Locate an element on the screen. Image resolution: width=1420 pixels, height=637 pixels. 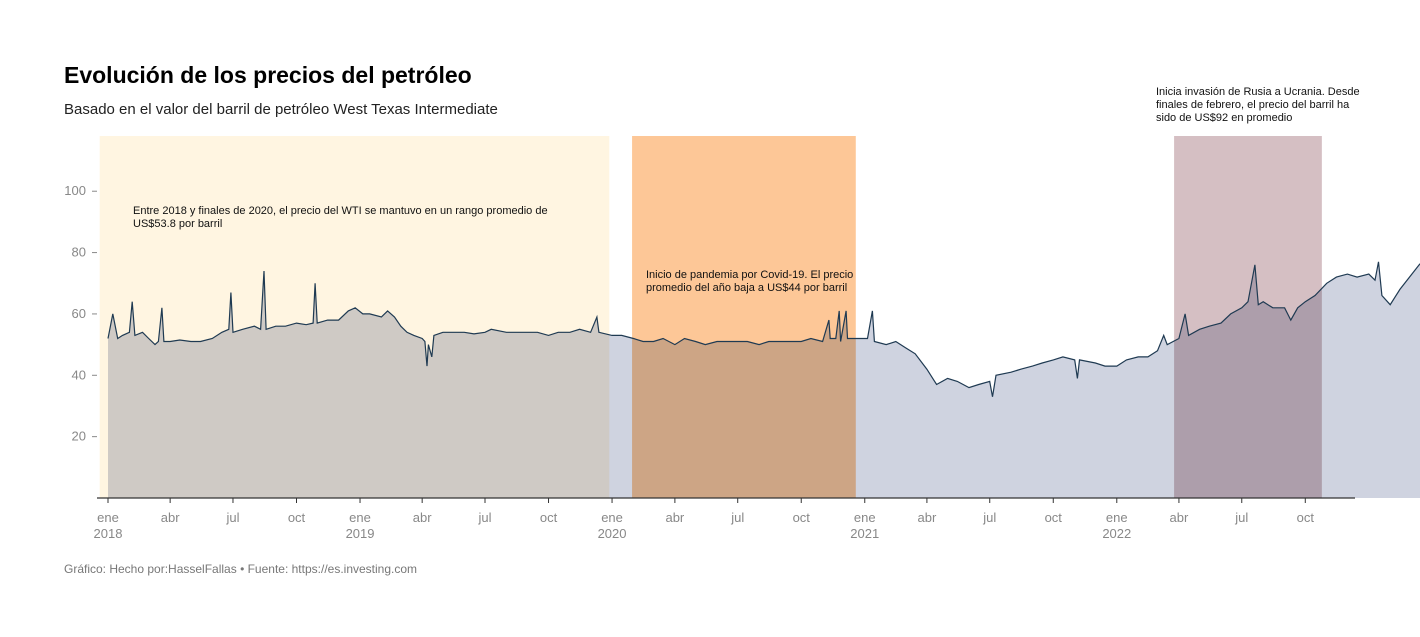
y-tick-label: 40 is located at coordinates (79, 374).